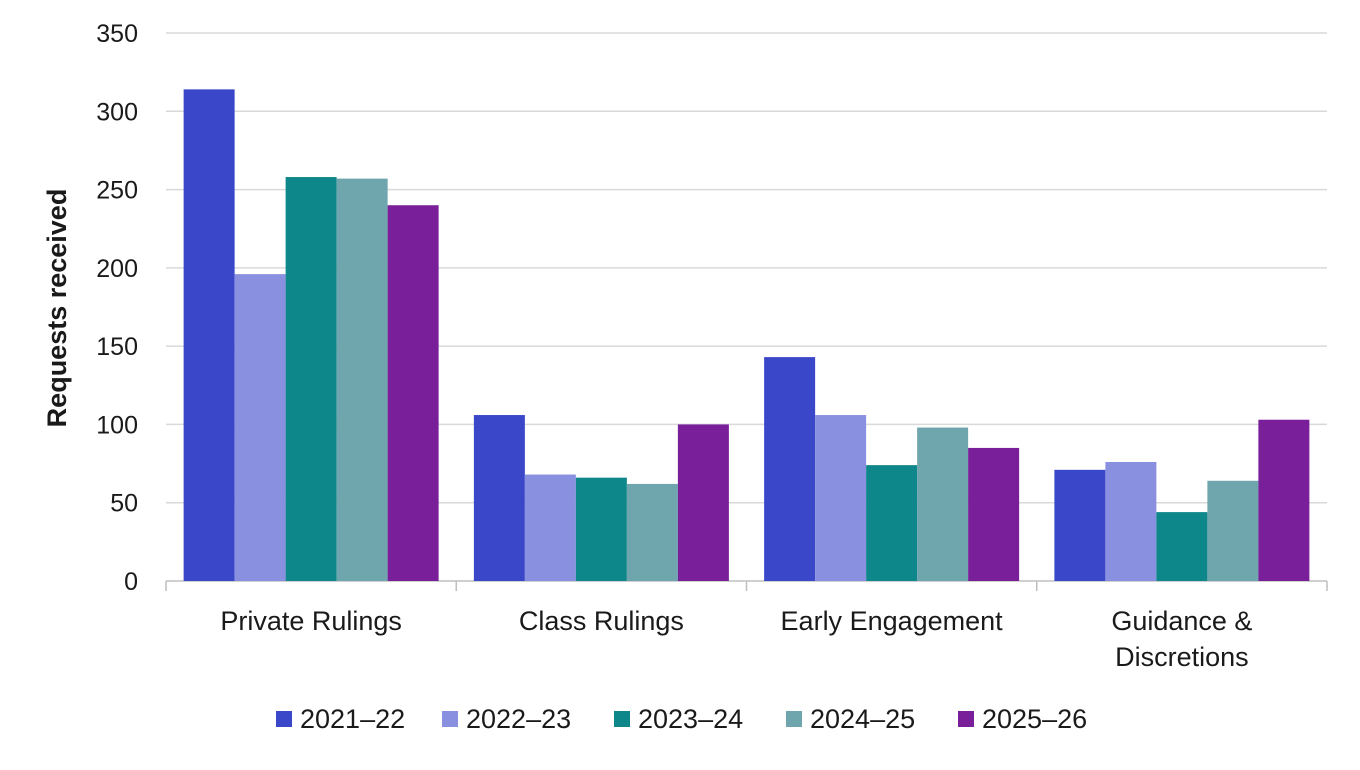  Describe the element at coordinates (1182, 657) in the screenshot. I see `x-category-label: Discretions` at that location.